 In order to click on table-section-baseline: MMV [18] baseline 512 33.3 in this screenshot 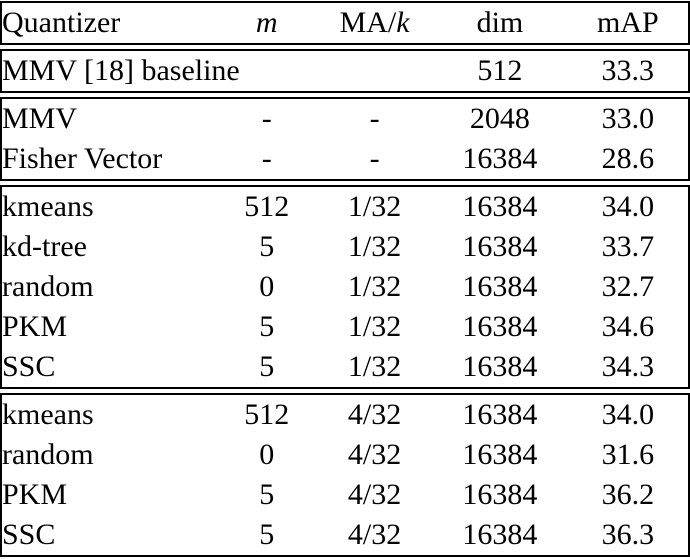, I will do `click(345, 71)`.